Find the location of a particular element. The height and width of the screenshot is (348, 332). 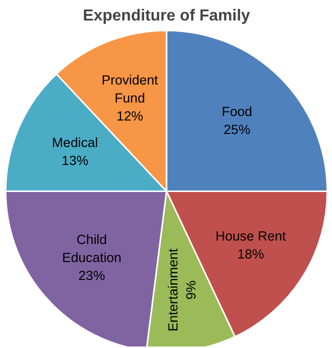

data-label: 13% is located at coordinates (75, 160).